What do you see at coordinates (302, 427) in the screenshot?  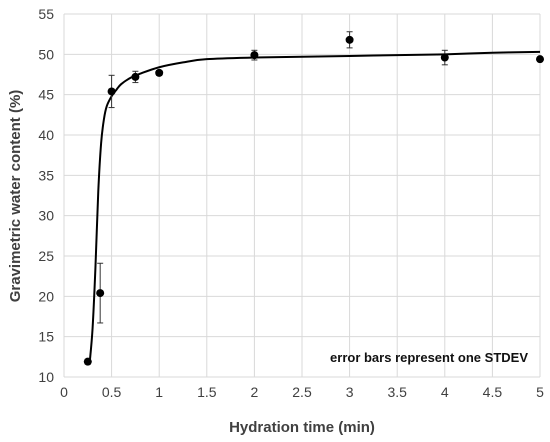 I see `x-axis-title: Hydration time (min)` at bounding box center [302, 427].